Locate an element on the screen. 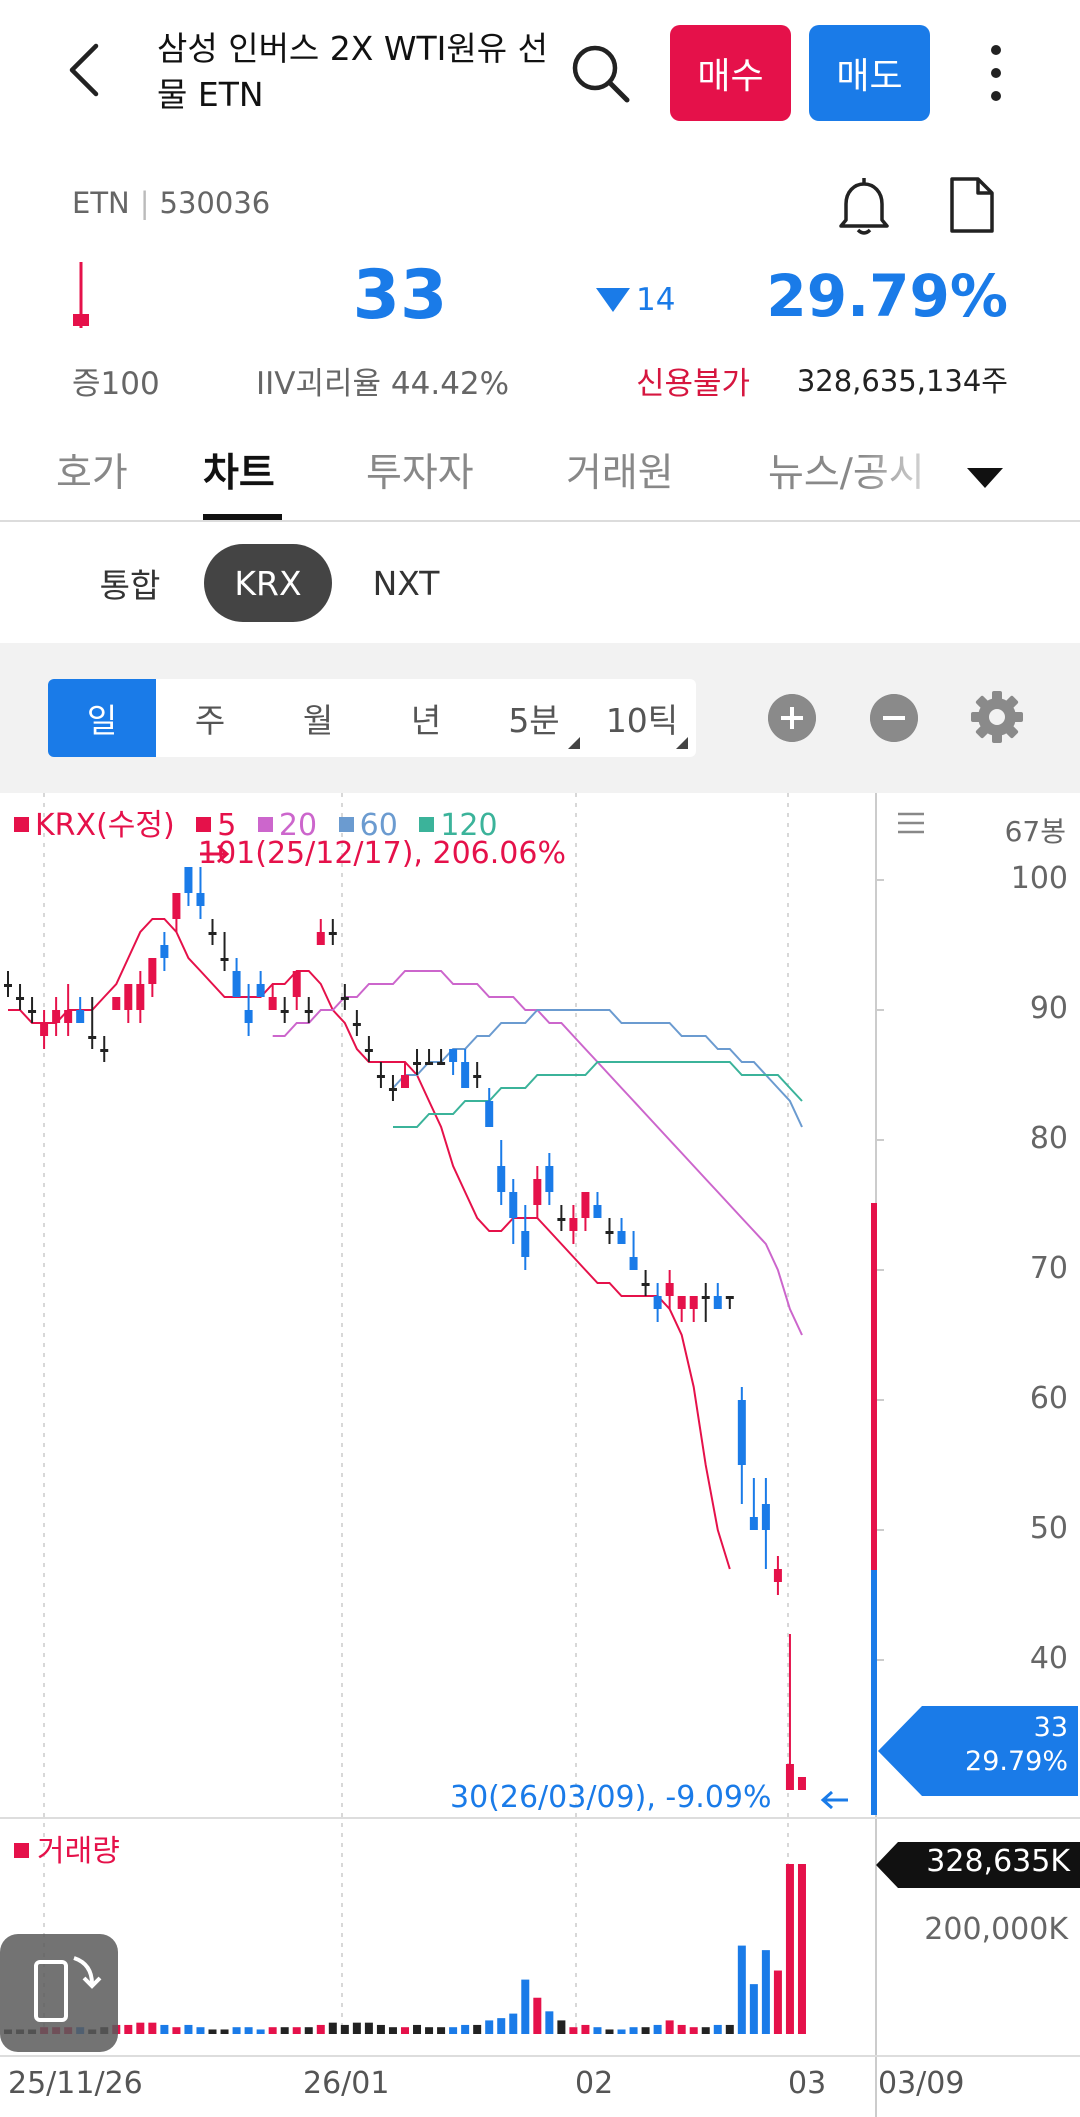 This screenshot has width=1080, height=2117. document-icon is located at coordinates (971, 205).